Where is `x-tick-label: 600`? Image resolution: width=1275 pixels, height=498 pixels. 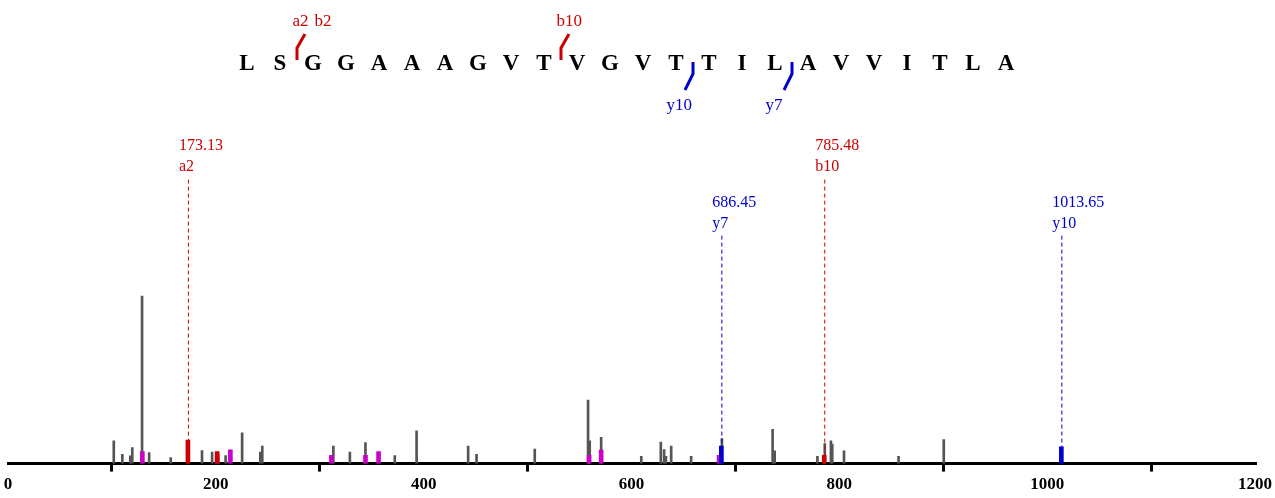 x-tick-label: 600 is located at coordinates (631, 484).